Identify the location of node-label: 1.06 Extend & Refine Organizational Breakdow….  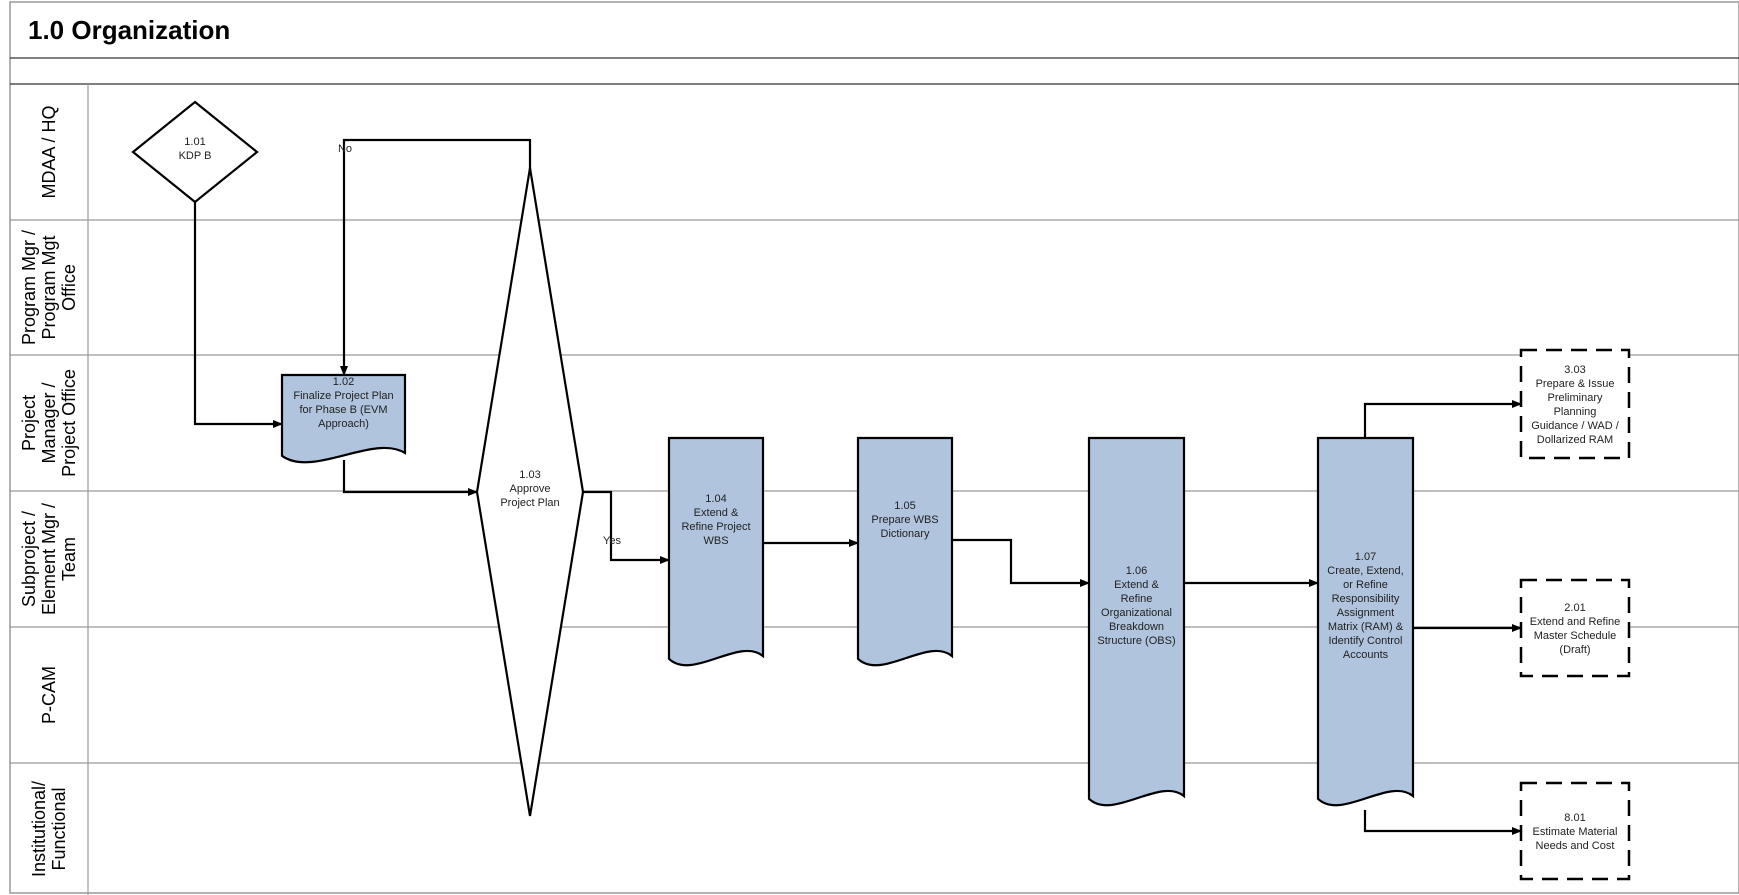
(1136, 606).